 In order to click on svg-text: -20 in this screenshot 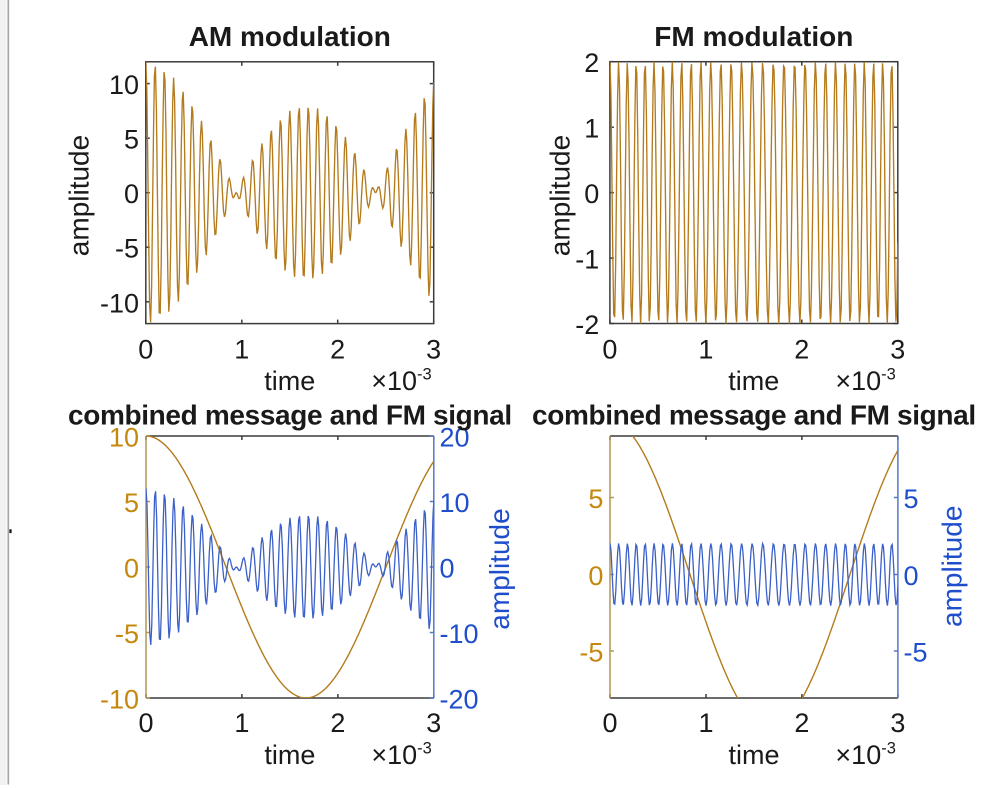, I will do `click(459, 700)`.